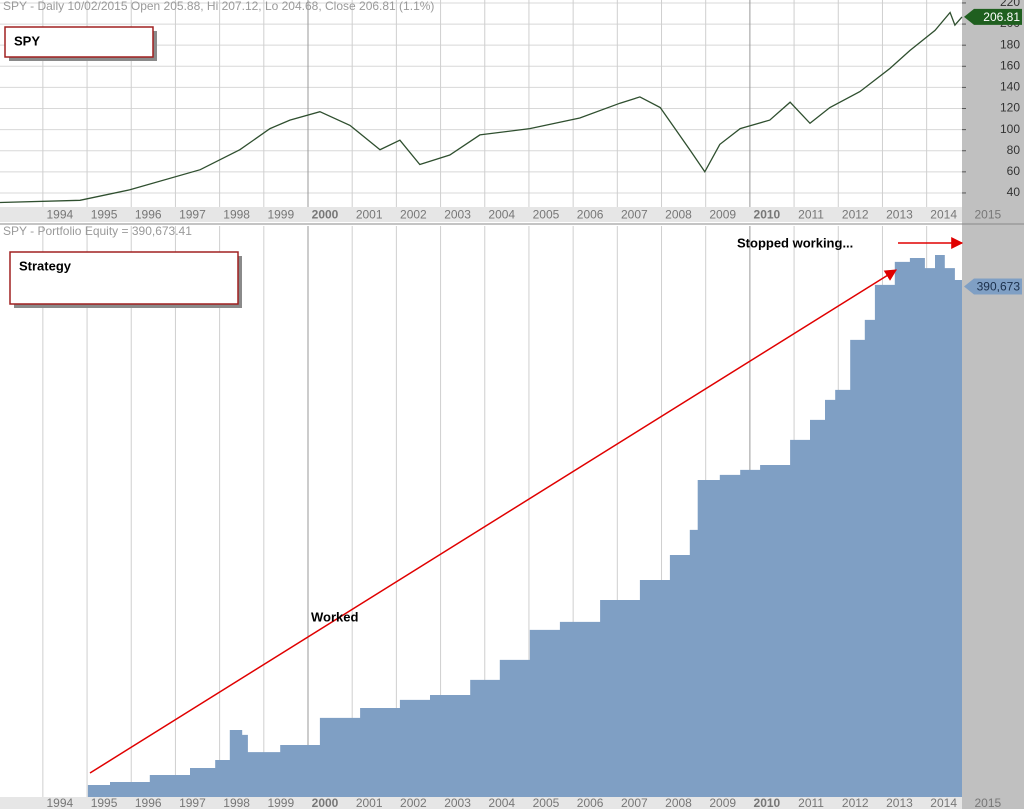  Describe the element at coordinates (1010, 129) in the screenshot. I see `y-tick-label: 100` at that location.